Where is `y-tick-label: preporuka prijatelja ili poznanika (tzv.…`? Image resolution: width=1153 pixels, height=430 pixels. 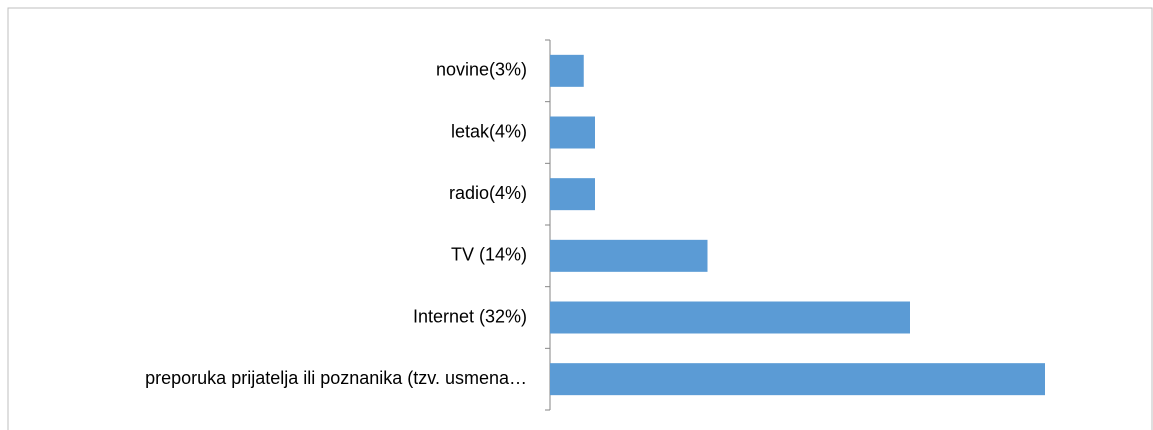 y-tick-label: preporuka prijatelja ili poznanika (tzv.… is located at coordinates (336, 378).